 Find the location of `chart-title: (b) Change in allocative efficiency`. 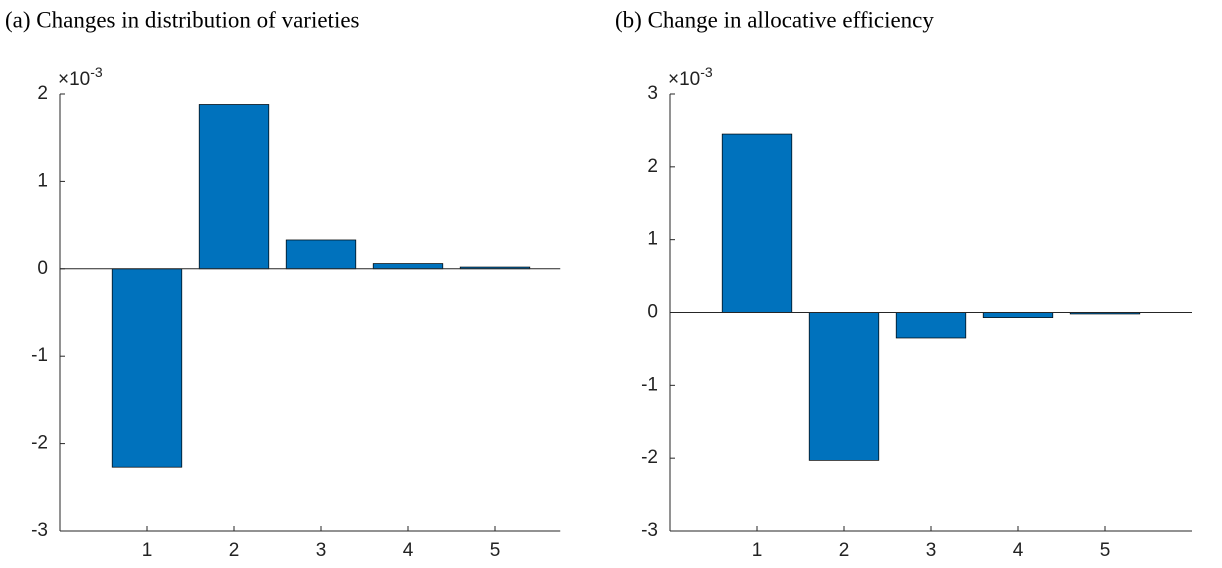

chart-title: (b) Change in allocative efficiency is located at coordinates (774, 19).